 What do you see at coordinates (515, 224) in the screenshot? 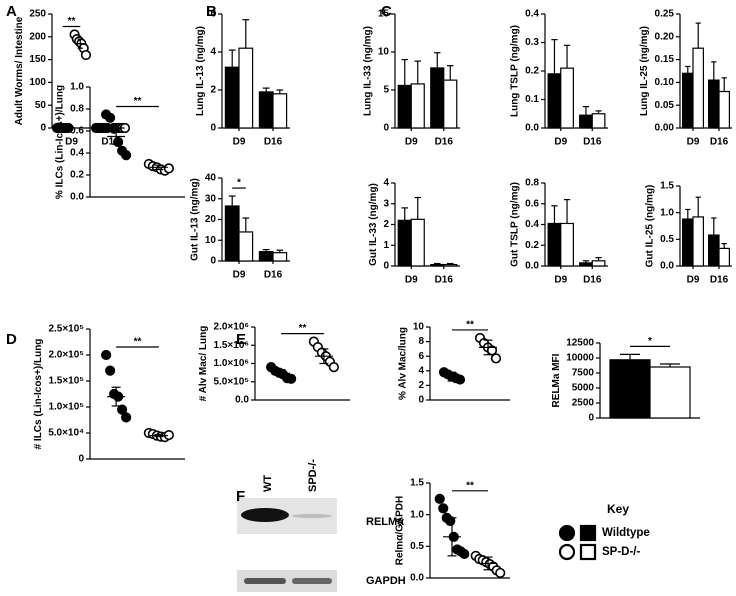
I see `y-axis-label: Gut TSLP (ng/mg)` at bounding box center [515, 224].